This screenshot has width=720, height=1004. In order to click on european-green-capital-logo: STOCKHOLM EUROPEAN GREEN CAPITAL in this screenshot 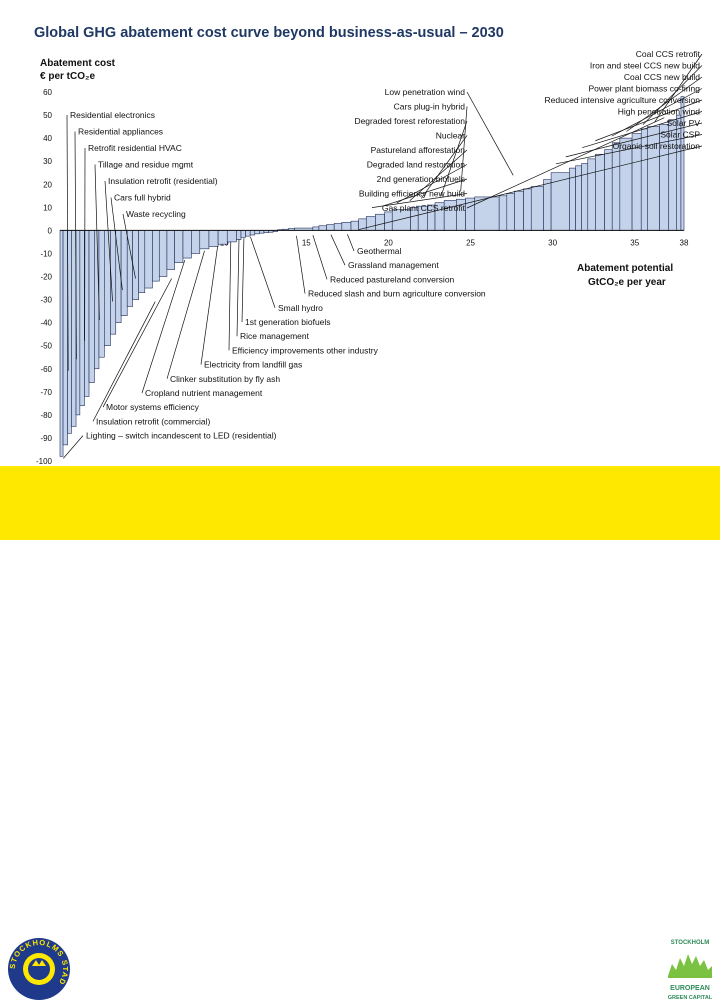, I will do `click(690, 970)`.